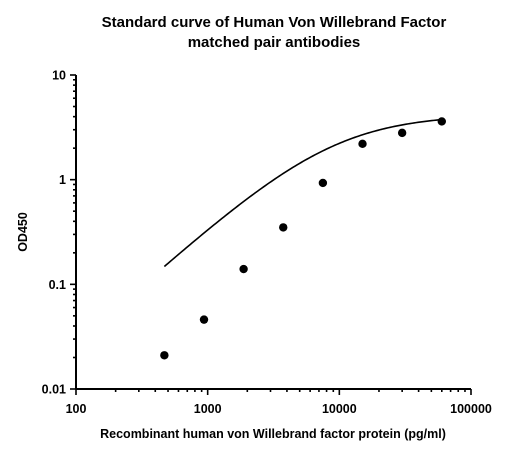 The image size is (516, 456). Describe the element at coordinates (59, 233) in the screenshot. I see `y-axis-ticks: 0.01 0.1 1 10` at that location.